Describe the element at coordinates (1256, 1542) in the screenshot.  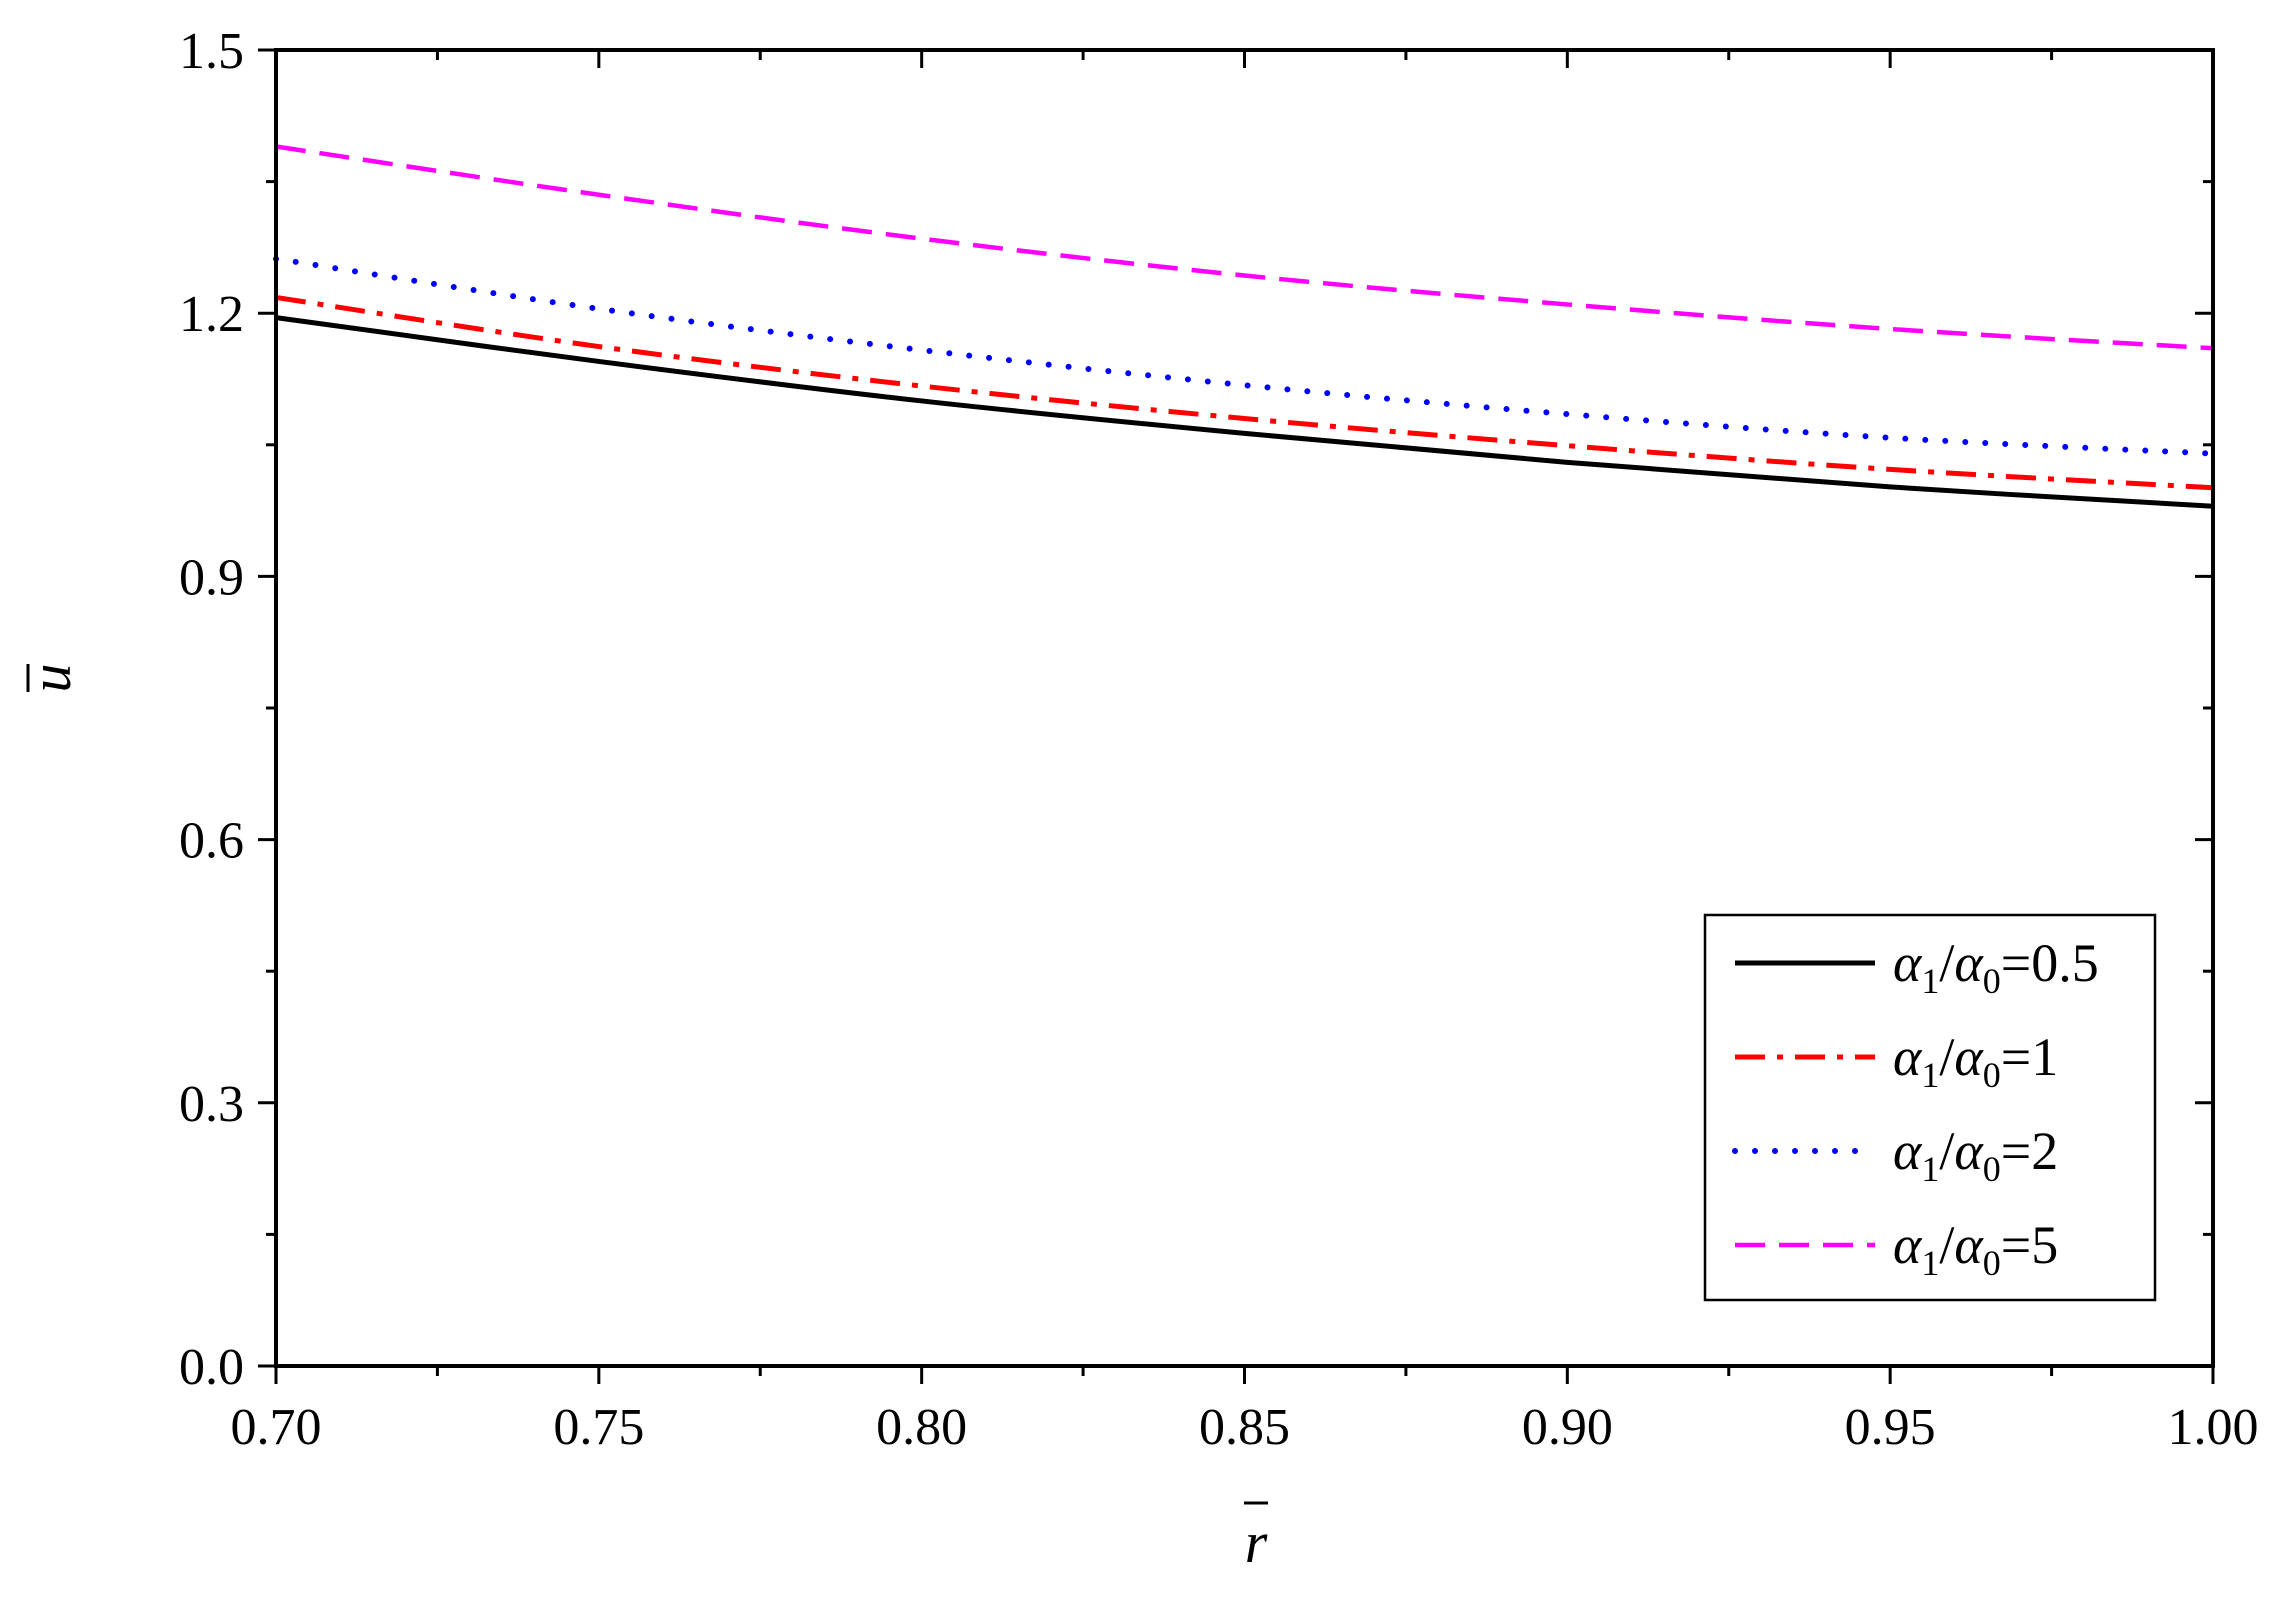
I see `x-axis-label: r` at that location.